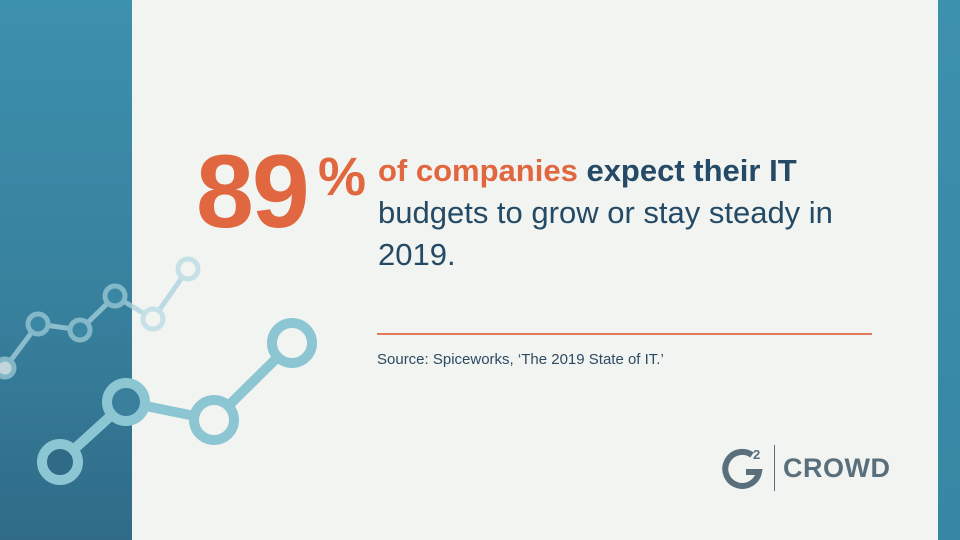 The height and width of the screenshot is (540, 960). Describe the element at coordinates (774, 468) in the screenshot. I see `logo-separator` at that location.